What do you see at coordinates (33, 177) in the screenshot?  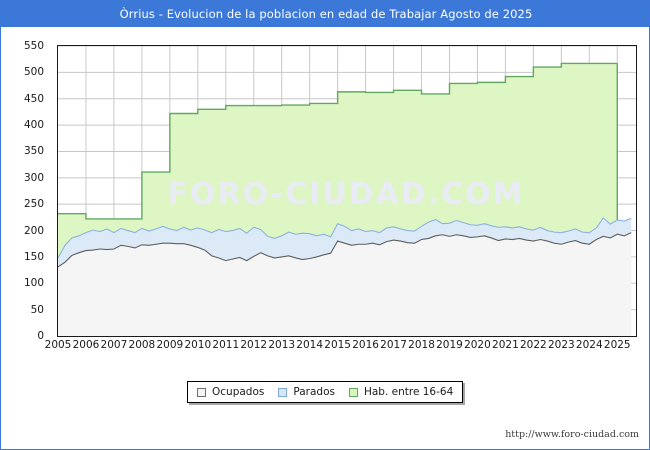 I see `y-axis-tick-label: 300` at bounding box center [33, 177].